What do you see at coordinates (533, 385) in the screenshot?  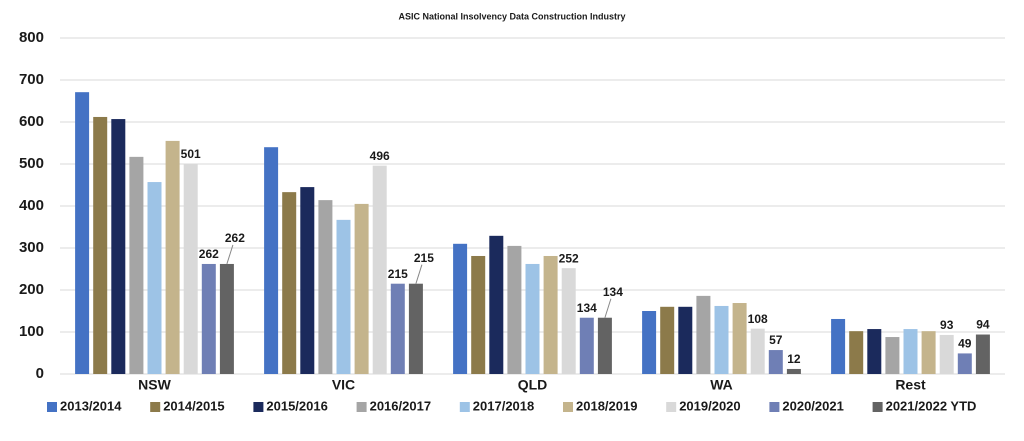 I see `x-tick-label: QLD` at bounding box center [533, 385].